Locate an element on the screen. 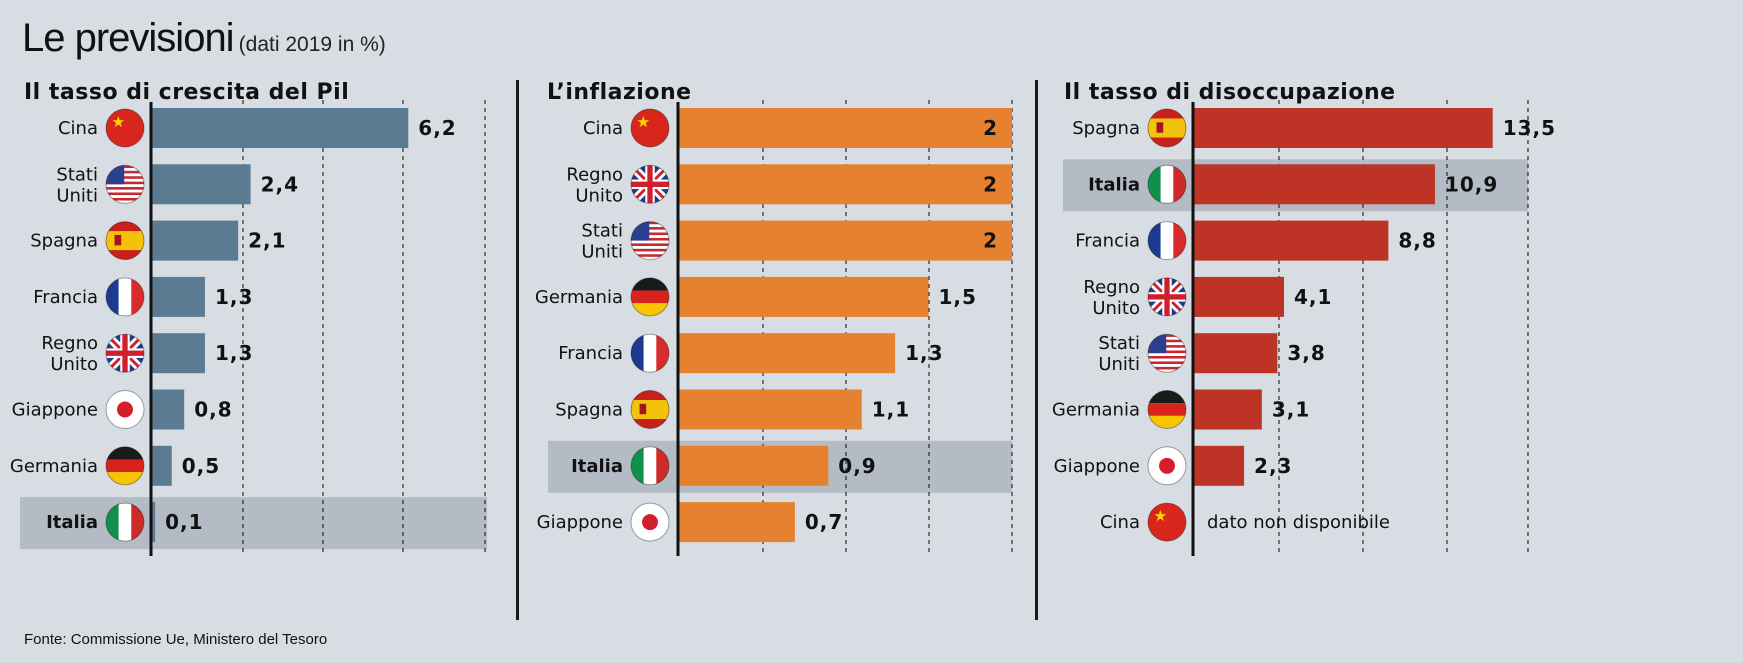  highlight-row is located at coordinates (253, 523).